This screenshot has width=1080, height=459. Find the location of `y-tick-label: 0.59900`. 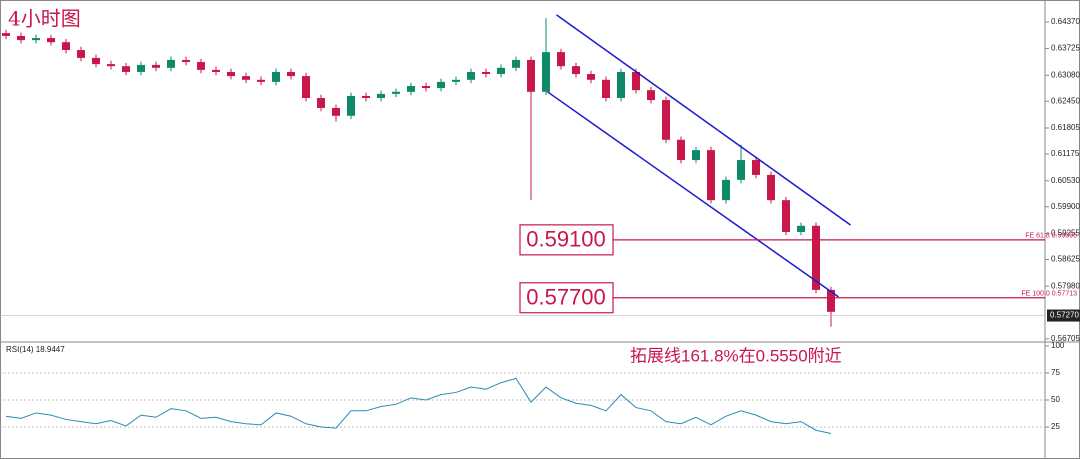

y-tick-label: 0.59900 is located at coordinates (1065, 206).